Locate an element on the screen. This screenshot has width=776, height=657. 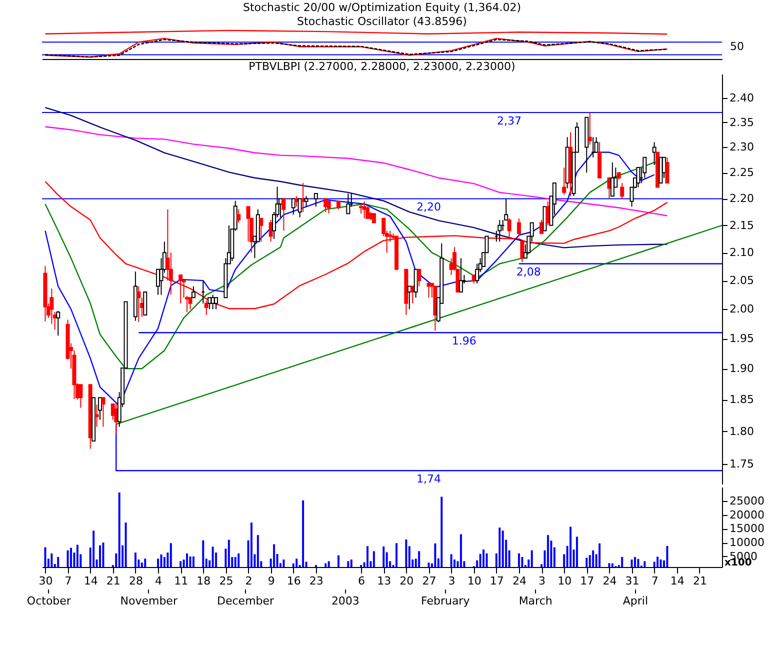
y-tick-label: 15000 is located at coordinates (747, 529).